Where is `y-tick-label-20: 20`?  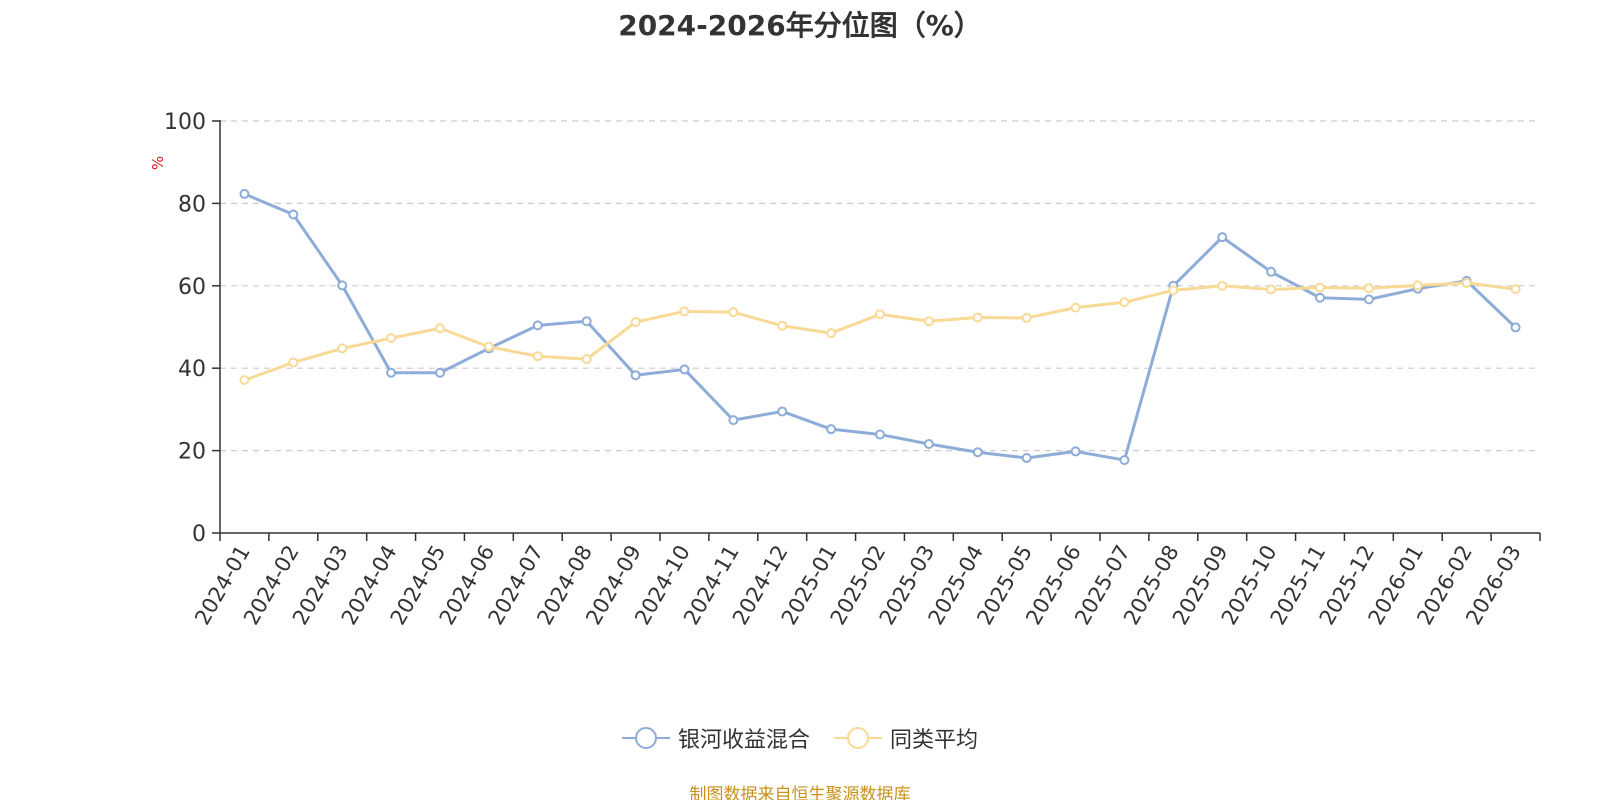
y-tick-label-20: 20 is located at coordinates (192, 452).